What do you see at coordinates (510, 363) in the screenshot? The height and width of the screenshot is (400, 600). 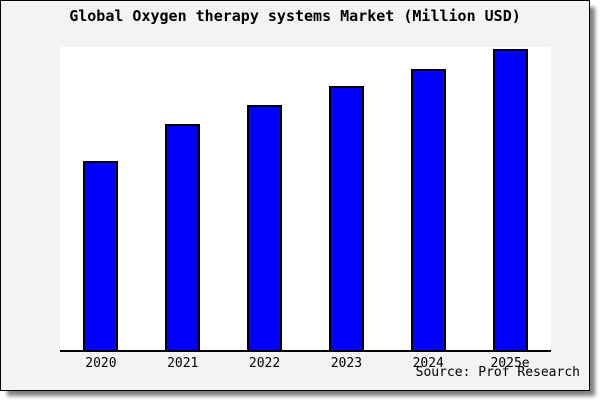 I see `x-tick-label: 2025e` at bounding box center [510, 363].